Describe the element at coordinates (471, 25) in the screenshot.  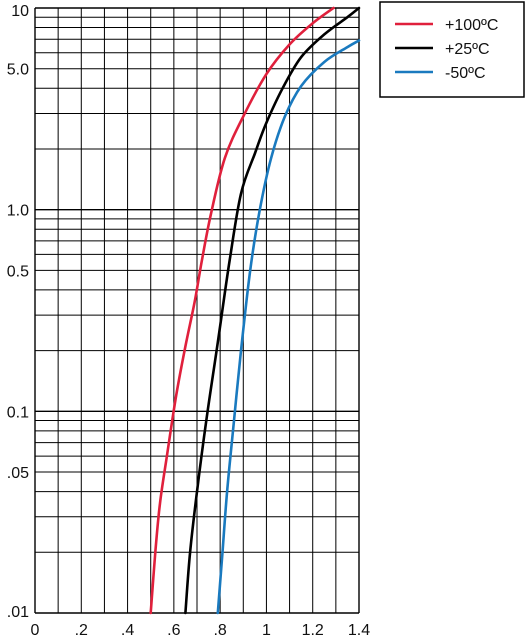
I see `legend-label-0: +100ºC` at that location.